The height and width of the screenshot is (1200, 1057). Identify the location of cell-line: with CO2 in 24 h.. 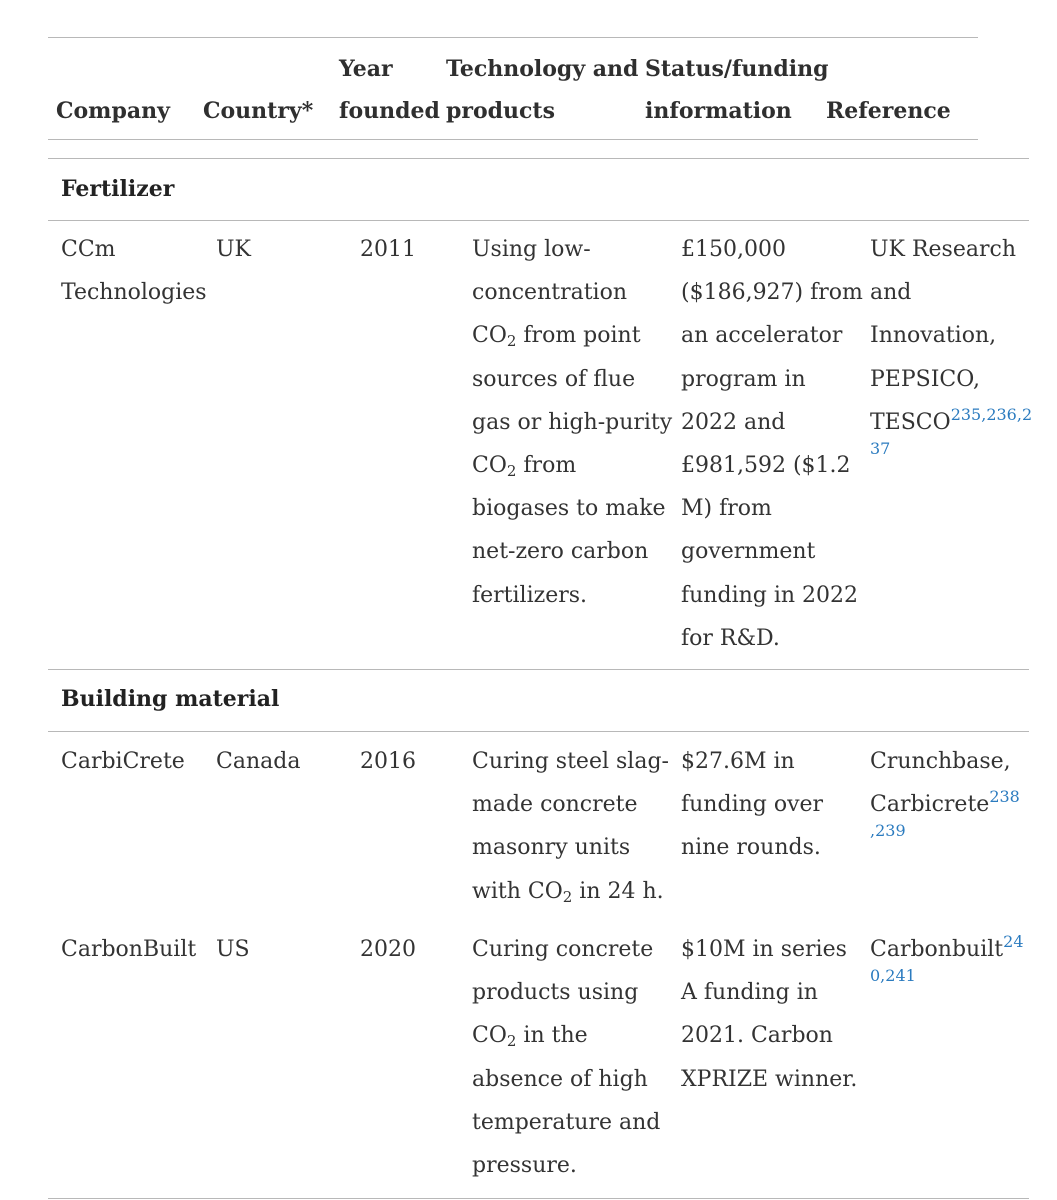
(568, 892).